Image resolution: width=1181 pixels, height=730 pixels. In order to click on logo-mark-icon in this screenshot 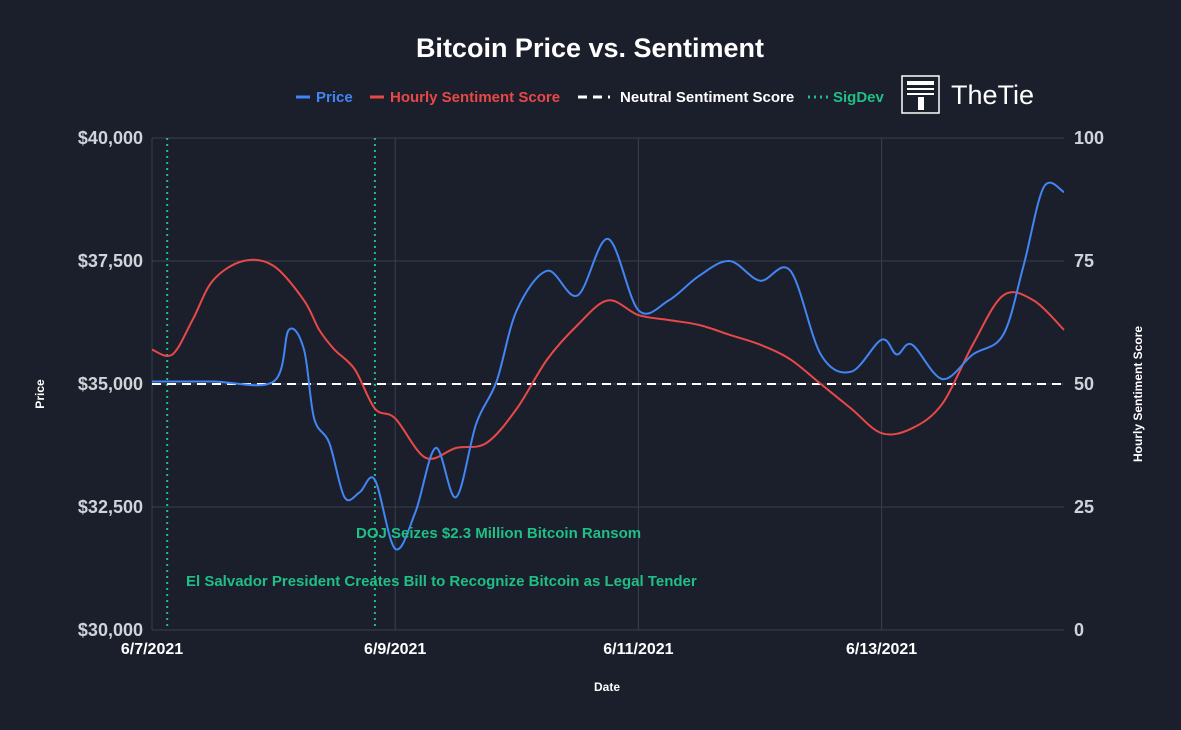, I will do `click(920, 94)`.